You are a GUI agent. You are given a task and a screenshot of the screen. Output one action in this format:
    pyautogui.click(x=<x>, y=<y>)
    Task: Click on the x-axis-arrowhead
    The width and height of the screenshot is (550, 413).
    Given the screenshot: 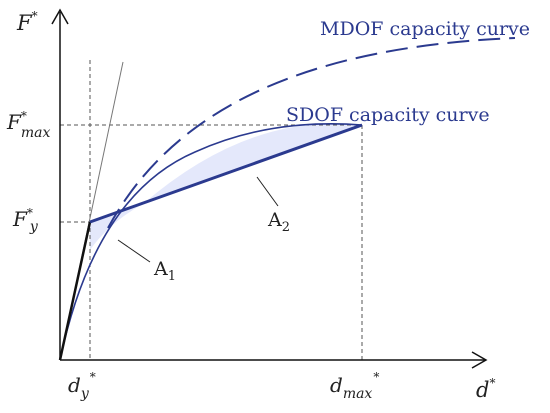 What is the action you would take?
    pyautogui.click(x=479, y=360)
    